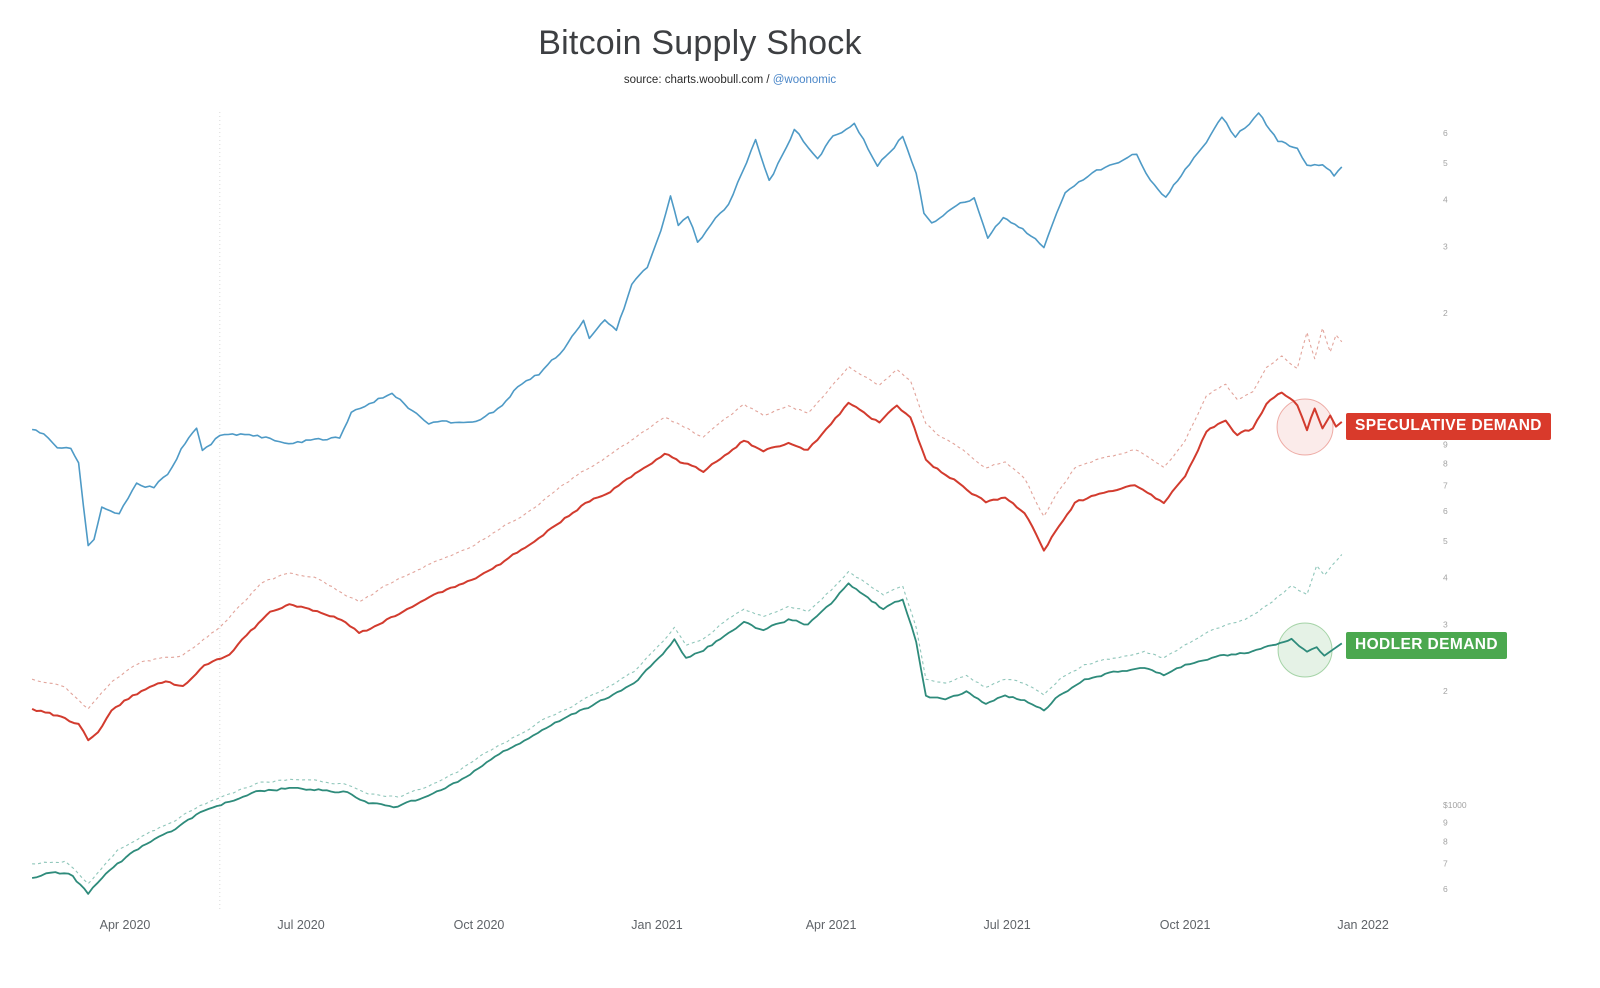  Describe the element at coordinates (698, 80) in the screenshot. I see `source-prefix: source: charts.woobull.com /` at that location.